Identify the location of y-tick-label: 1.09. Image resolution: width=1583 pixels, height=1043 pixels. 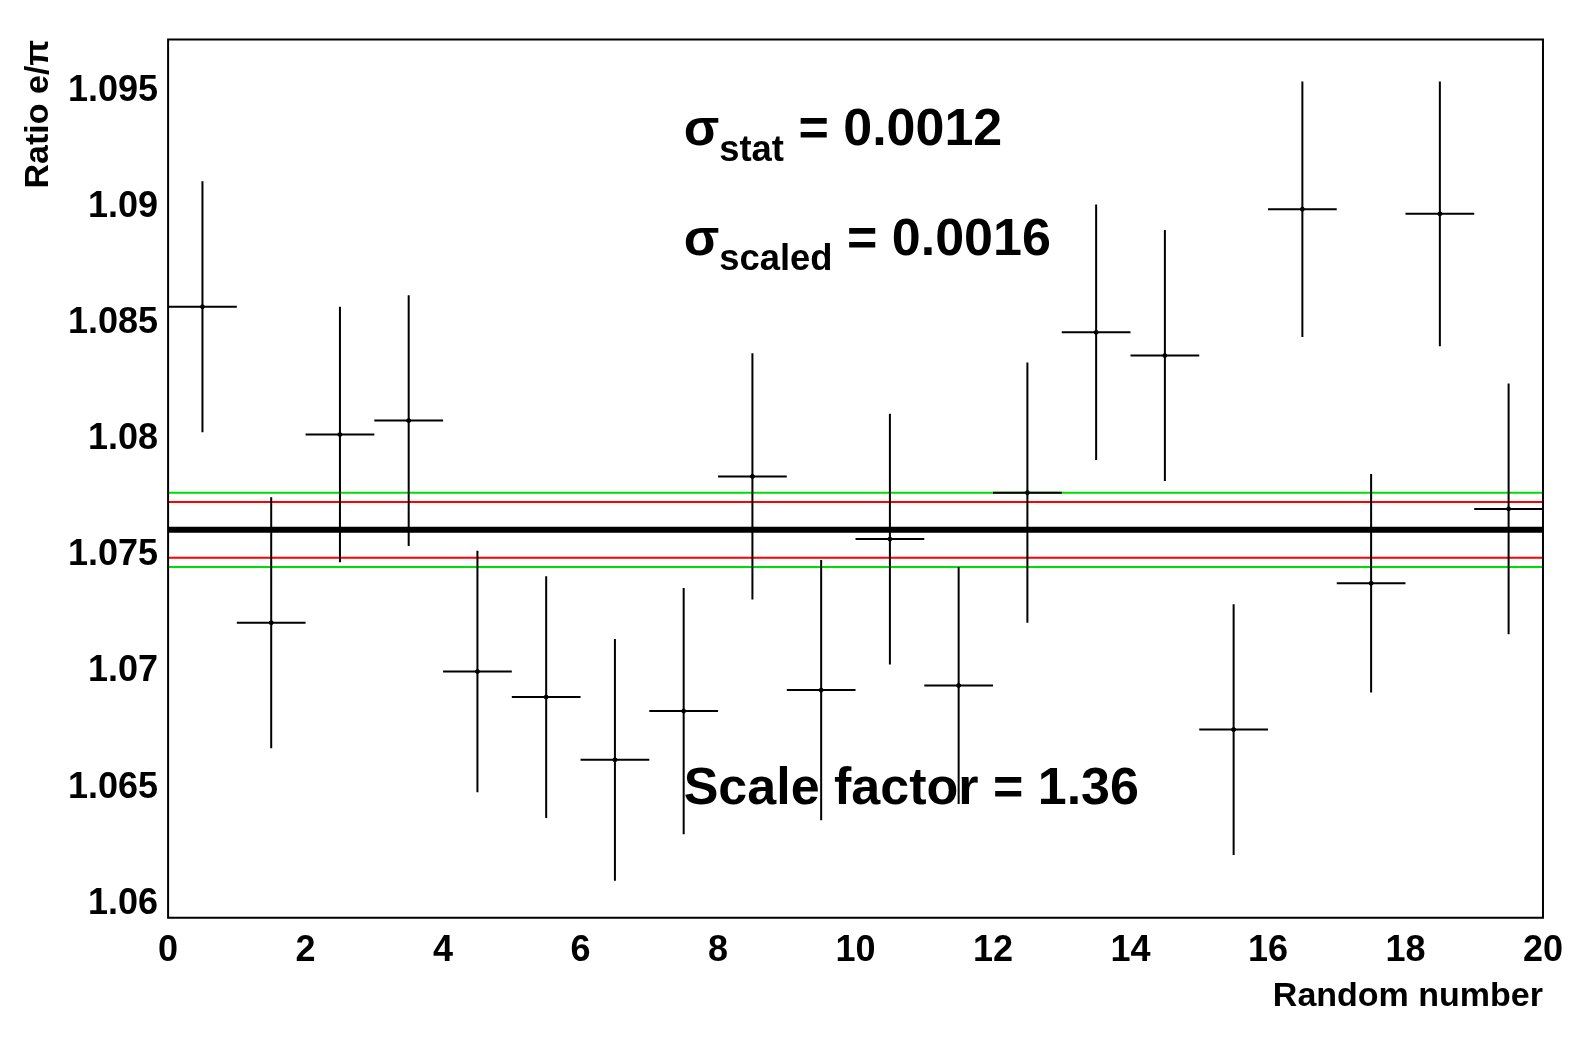
(123, 204).